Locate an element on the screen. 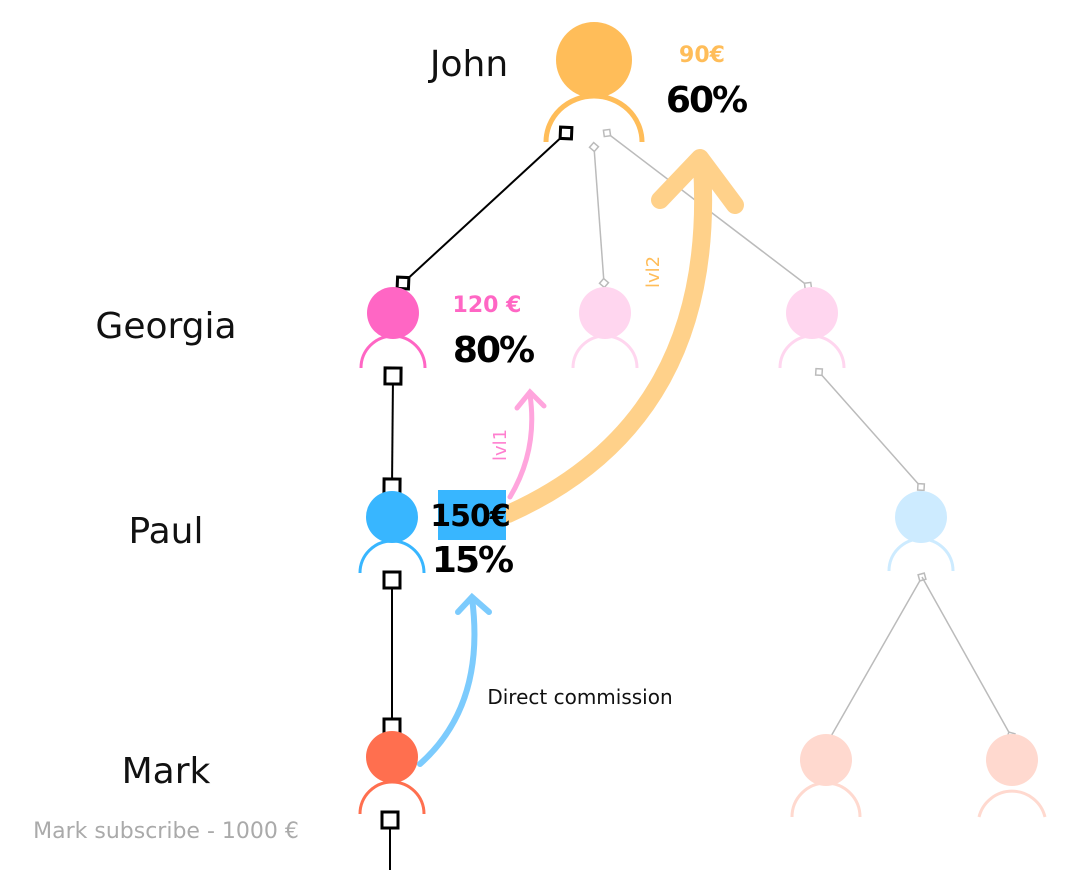  percent: 15% is located at coordinates (472, 560).